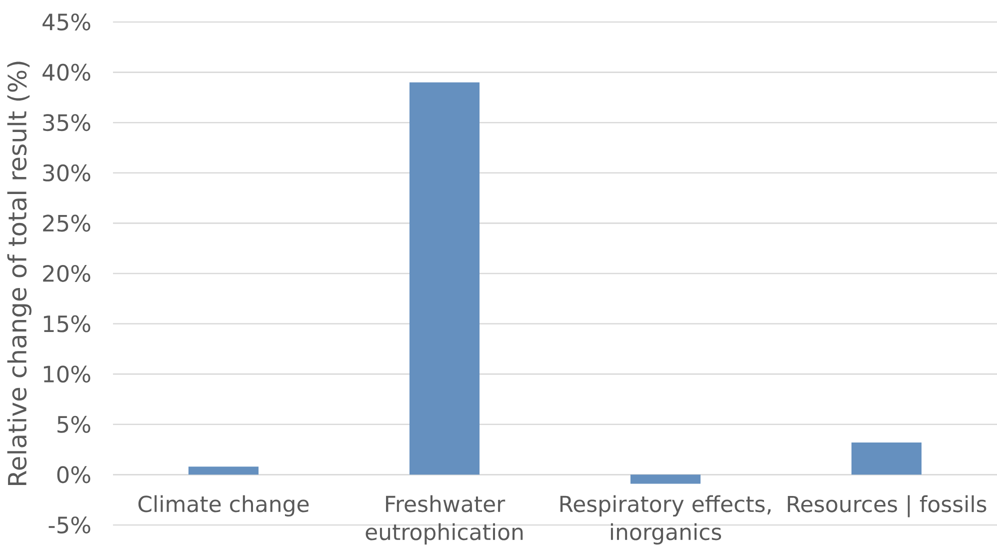  I want to click on y-tick-label: 40%, so click(66, 72).